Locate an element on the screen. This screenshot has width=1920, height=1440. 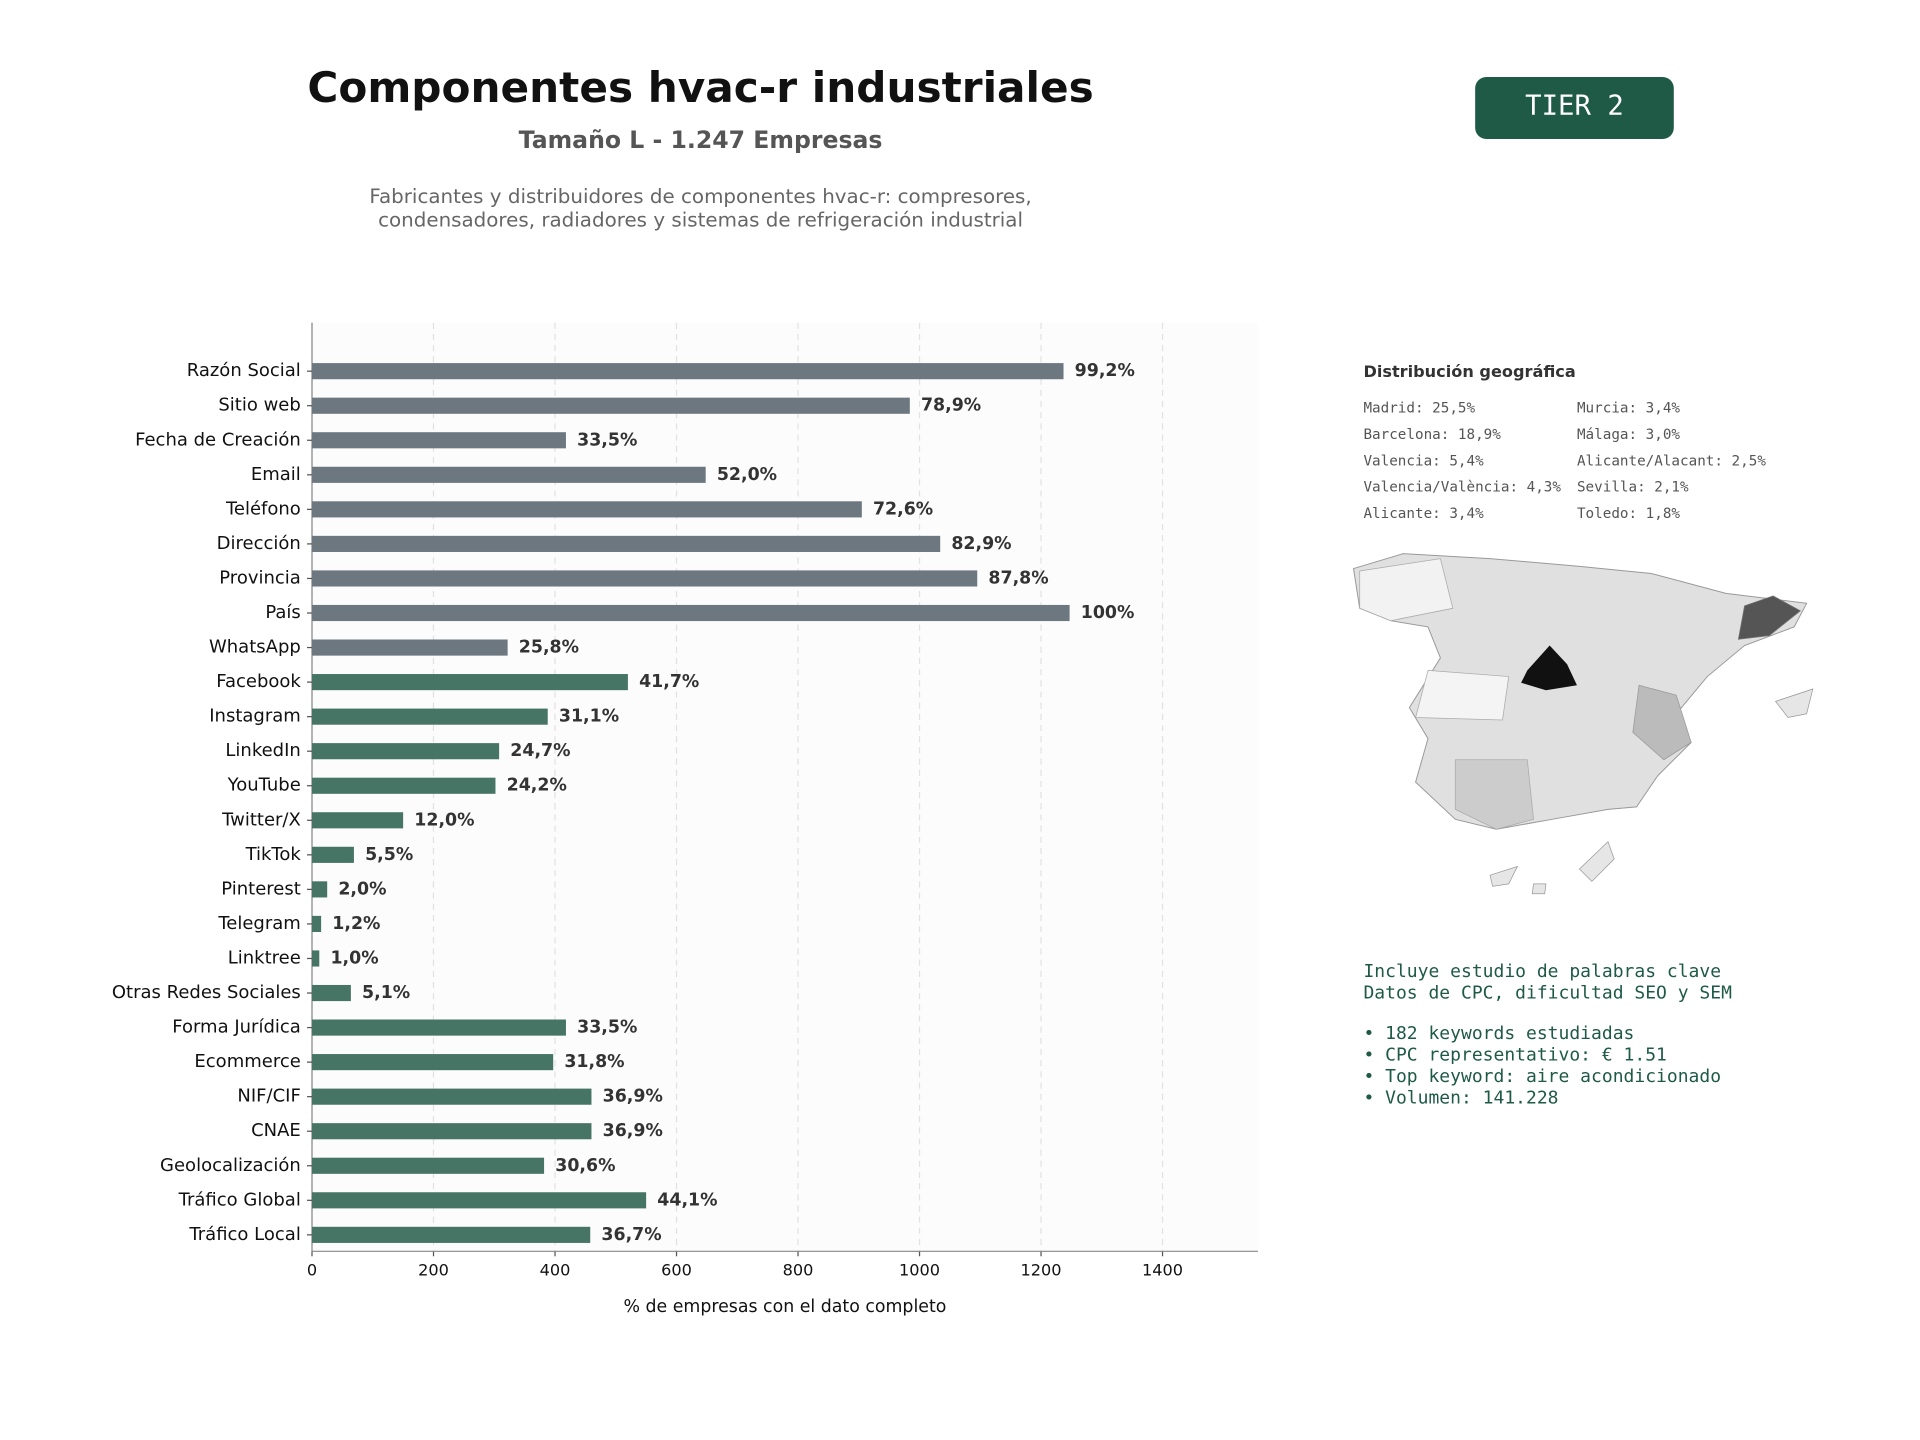
y-tick-label: Forma Jurídica is located at coordinates (236, 1027).